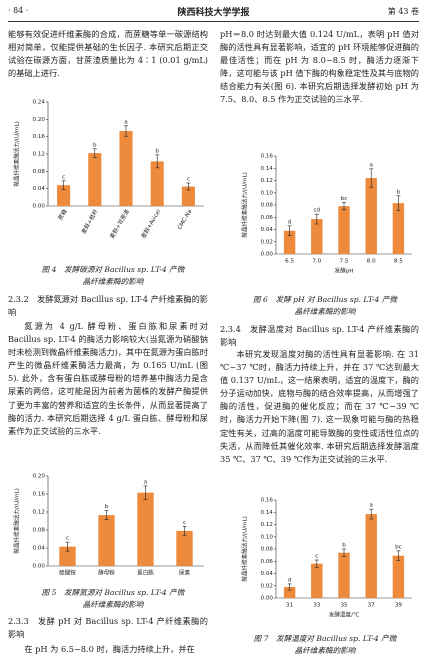  What do you see at coordinates (106, 573) in the screenshot?
I see `x-tick-label: 酵母粉` at bounding box center [106, 573].